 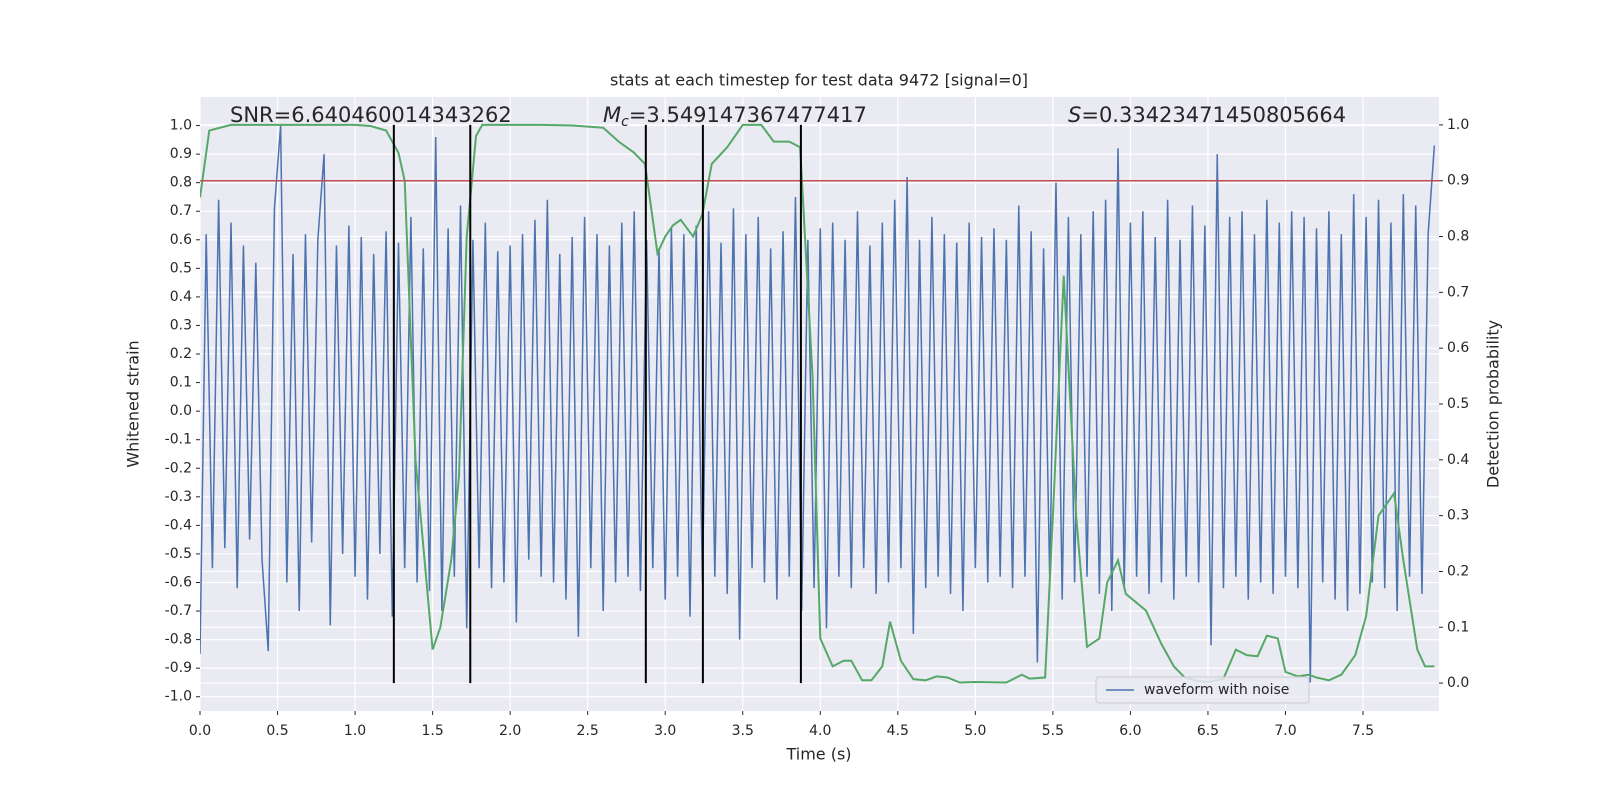 What do you see at coordinates (1458, 460) in the screenshot?
I see `y2-tick-label: 0.4` at bounding box center [1458, 460].